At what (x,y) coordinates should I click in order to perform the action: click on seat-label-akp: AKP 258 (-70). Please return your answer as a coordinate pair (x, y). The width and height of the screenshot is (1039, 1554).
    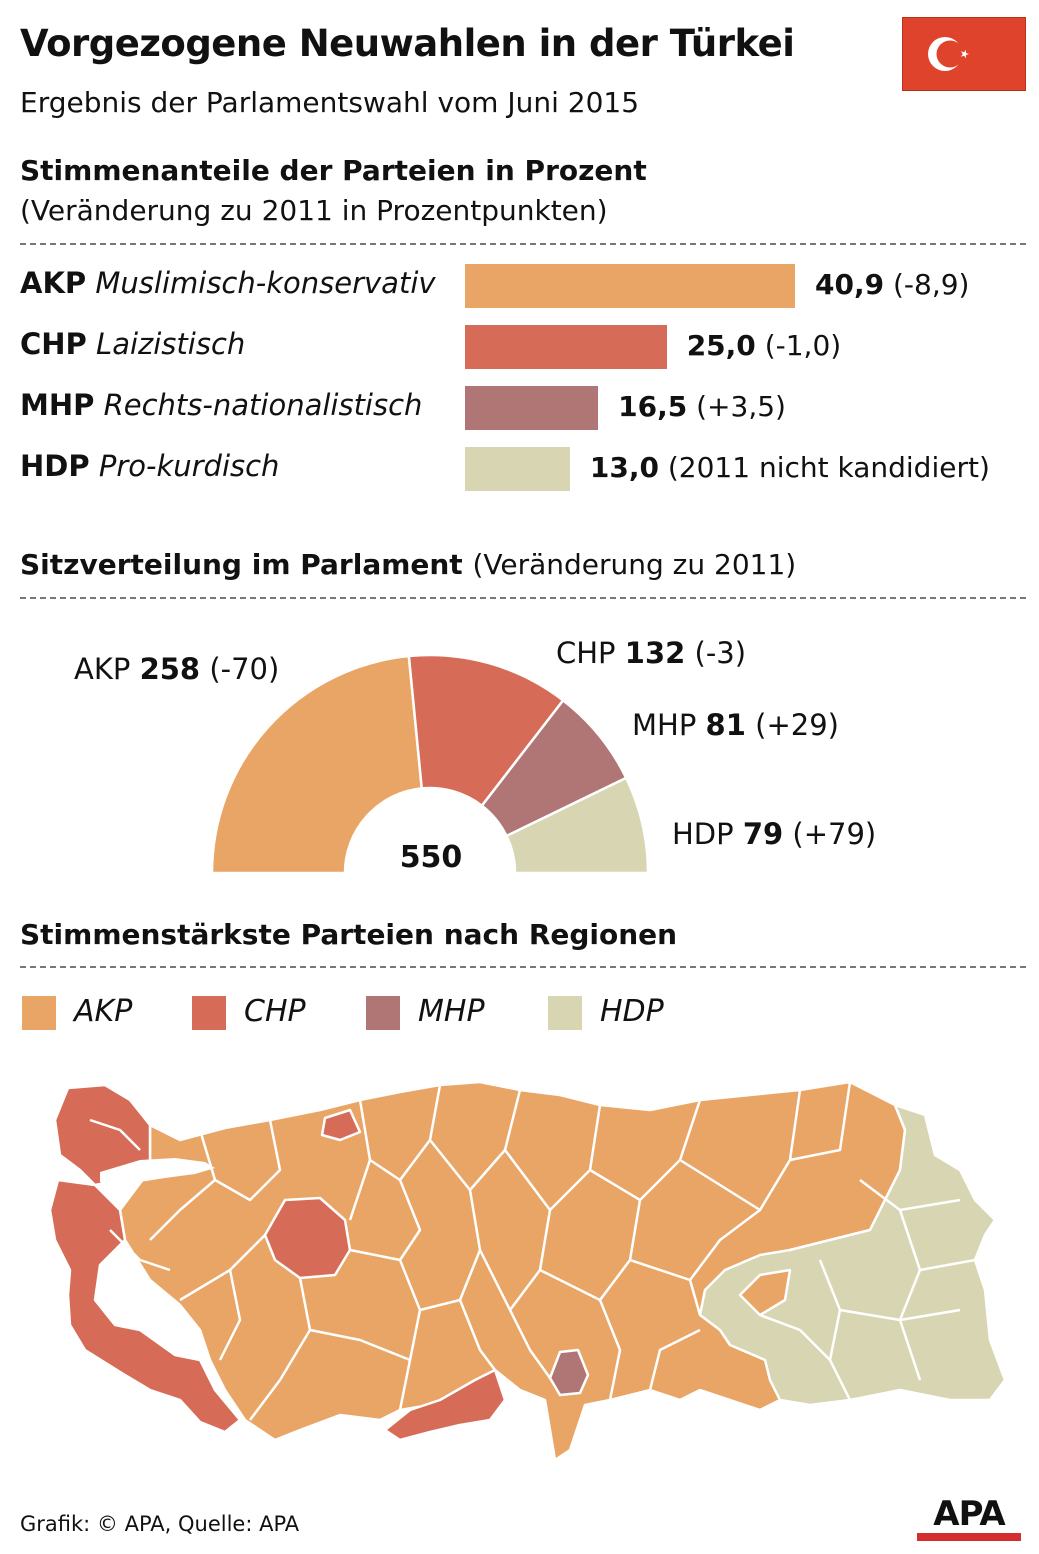
    Looking at the image, I should click on (176, 669).